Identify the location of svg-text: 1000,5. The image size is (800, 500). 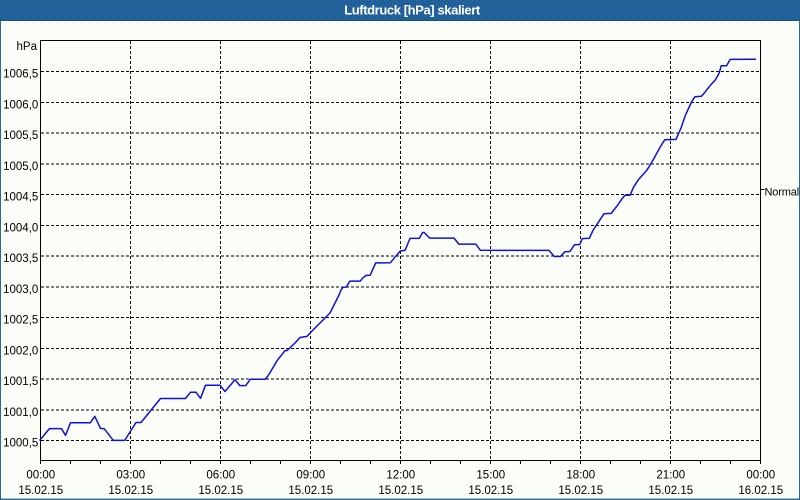
(20, 444).